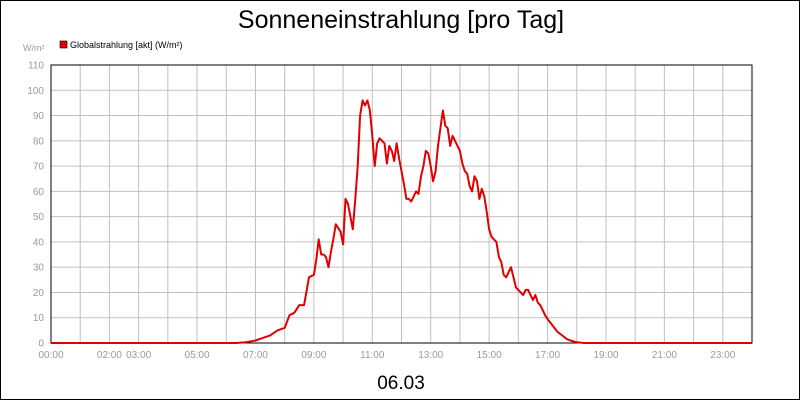 This screenshot has width=800, height=401. I want to click on x-axis-date-label: 06.03, so click(401, 383).